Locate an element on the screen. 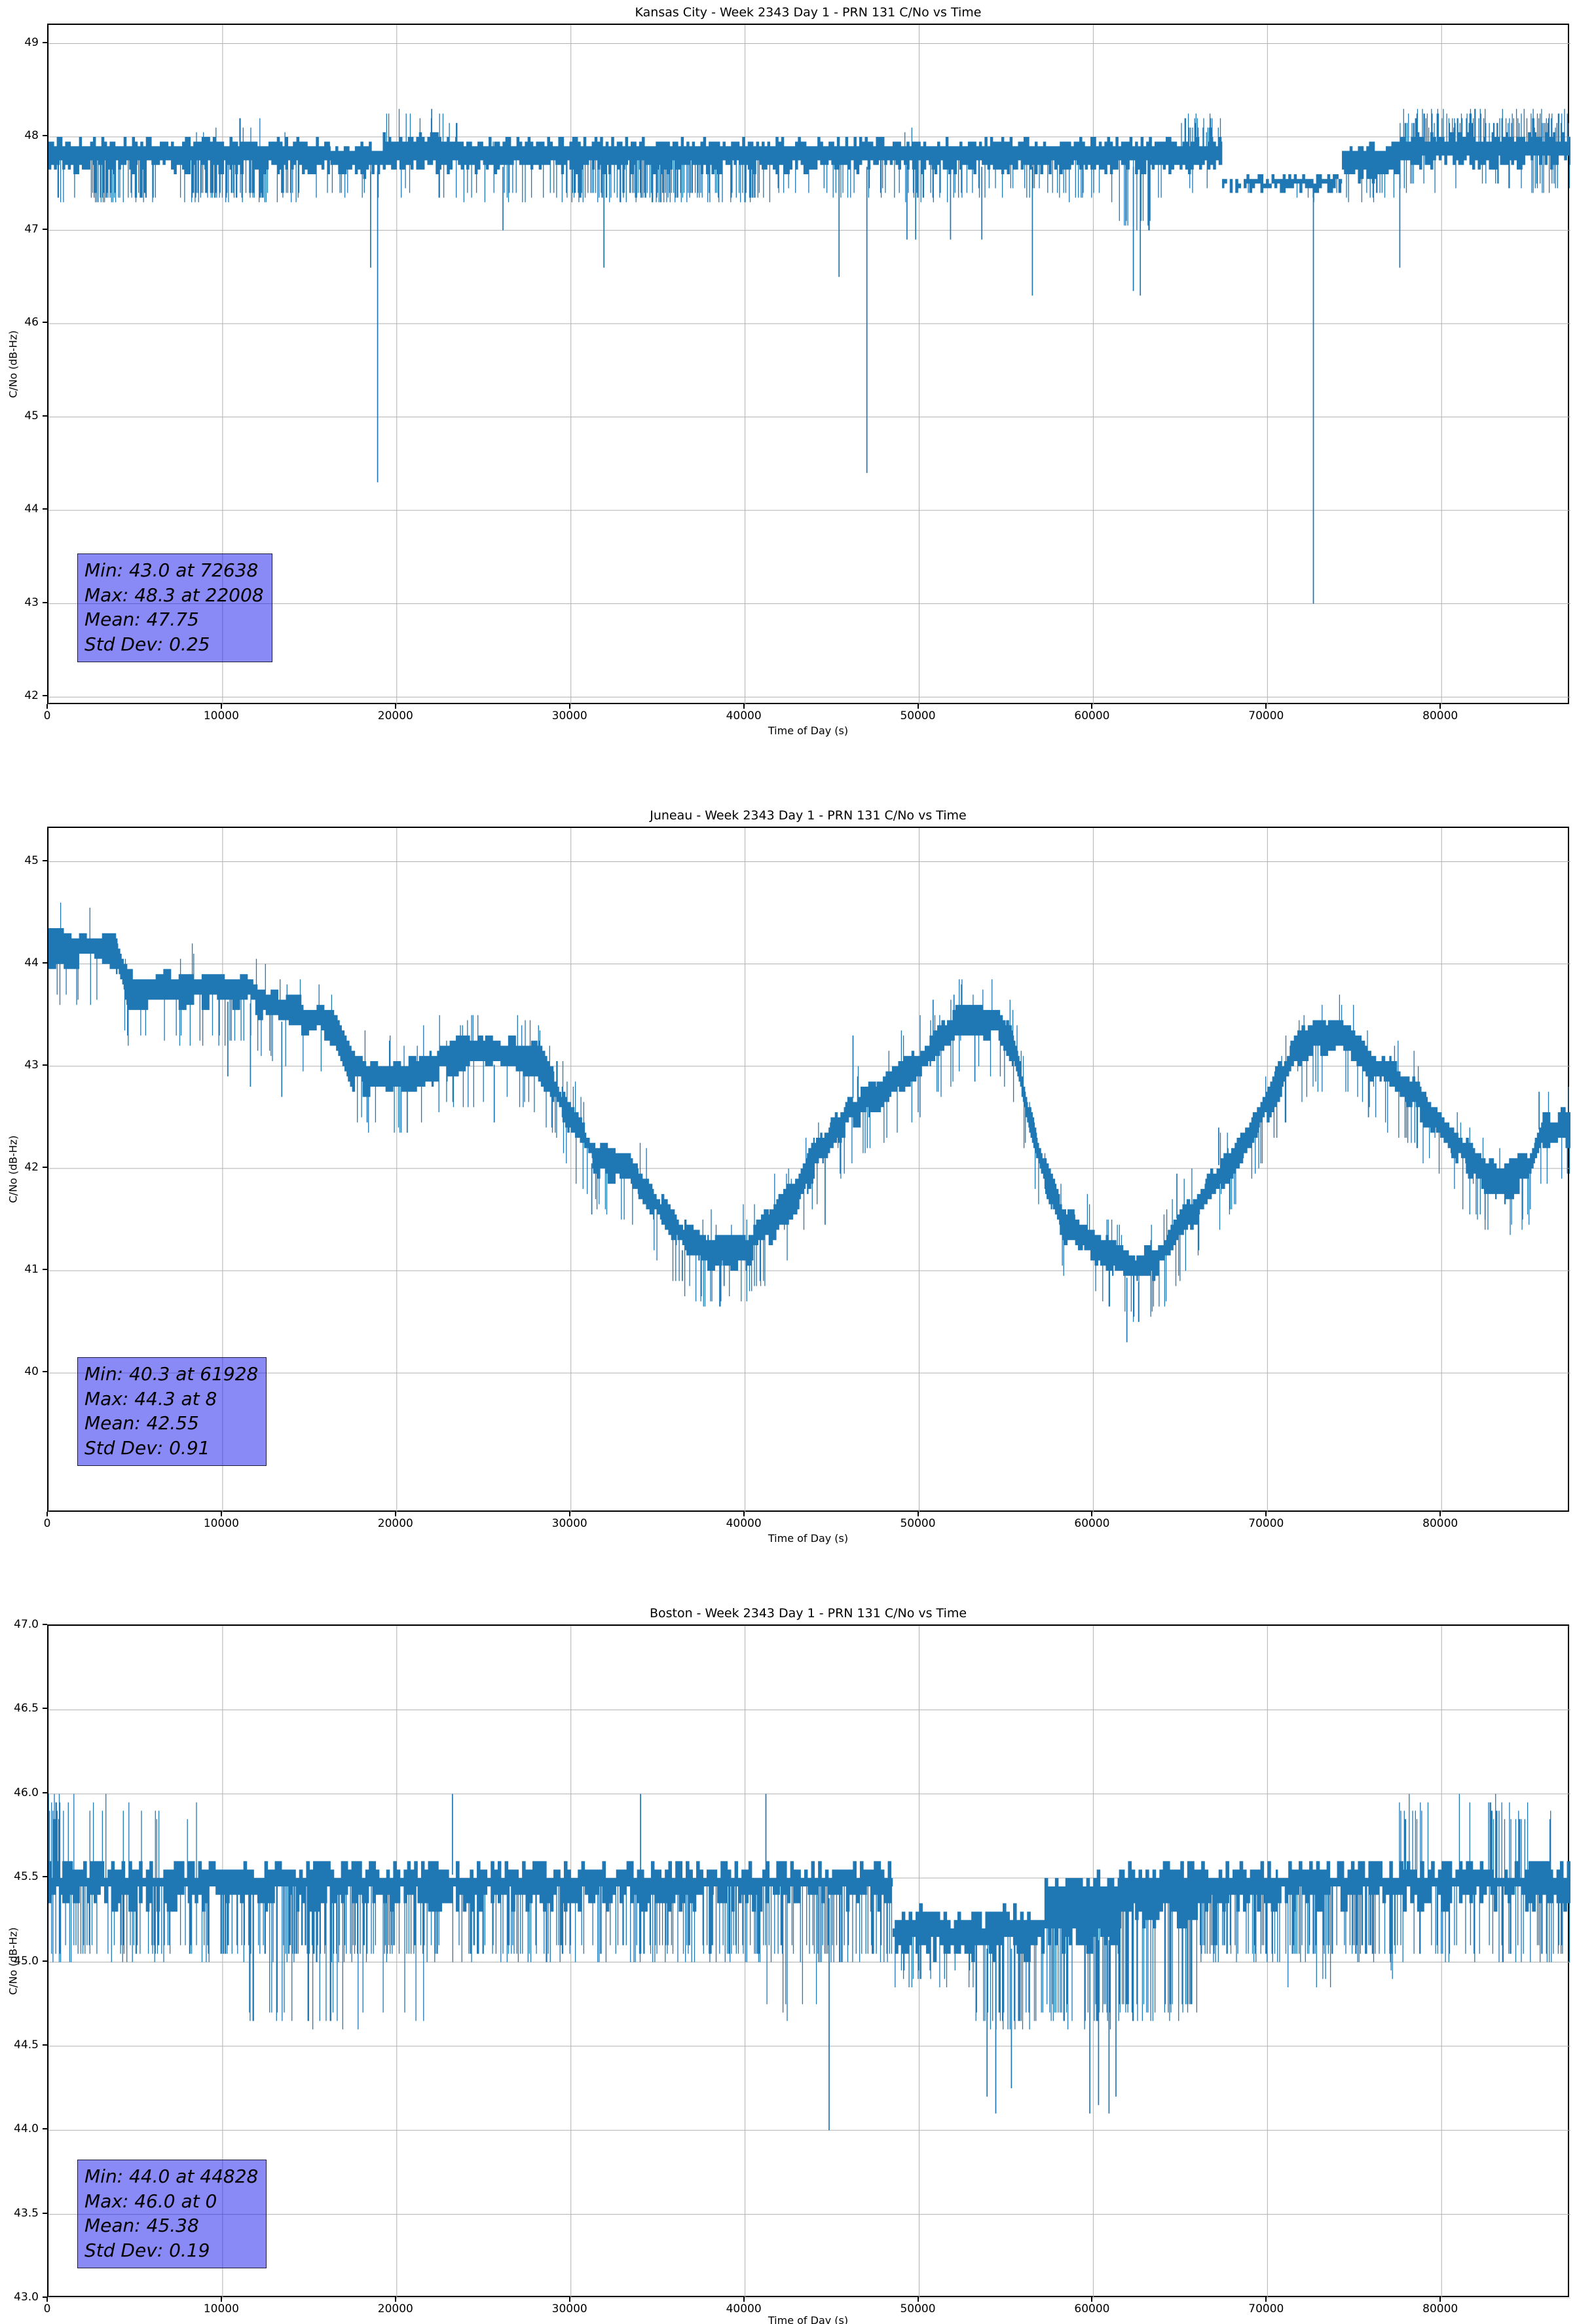 The height and width of the screenshot is (2324, 1577). annotation-max: Max: 44.3 at 8 is located at coordinates (150, 1398).